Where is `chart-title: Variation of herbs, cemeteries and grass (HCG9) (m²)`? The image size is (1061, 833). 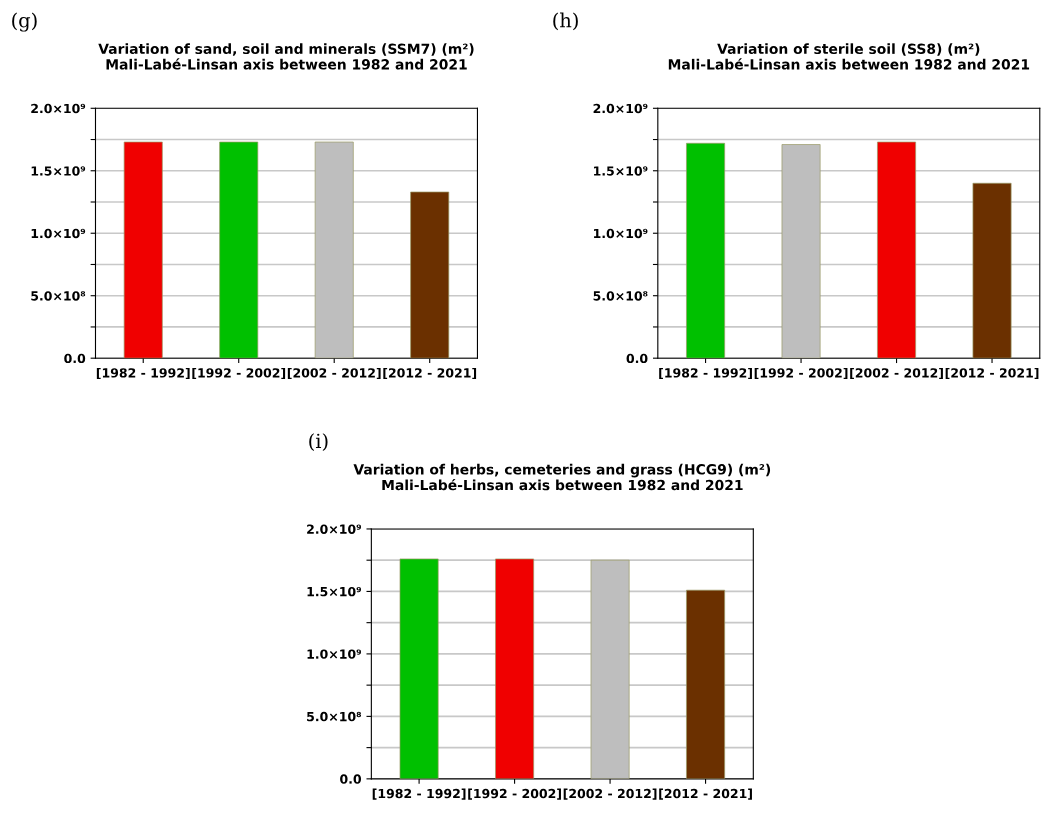 chart-title: Variation of herbs, cemeteries and grass (HCG9) (m²) is located at coordinates (562, 470).